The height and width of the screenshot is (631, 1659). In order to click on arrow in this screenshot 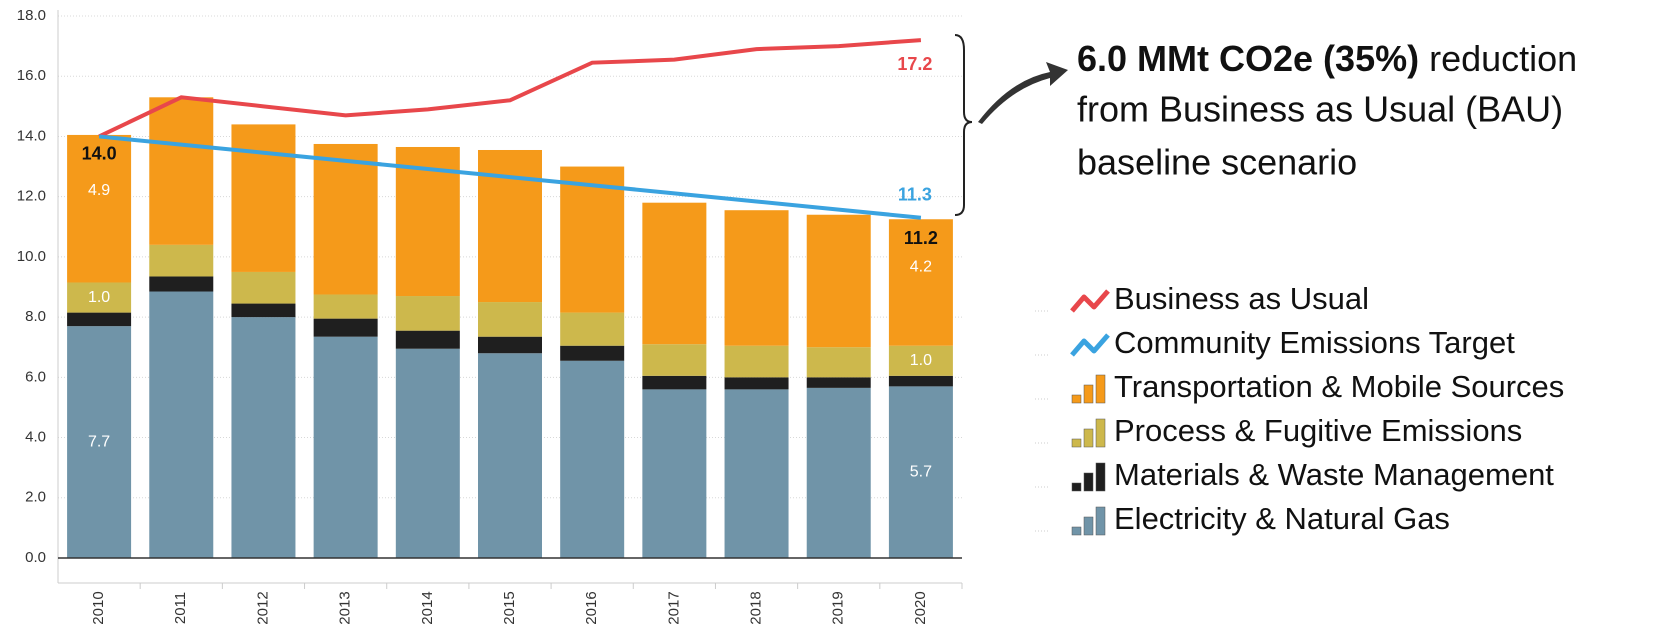, I will do `click(1023, 93)`.